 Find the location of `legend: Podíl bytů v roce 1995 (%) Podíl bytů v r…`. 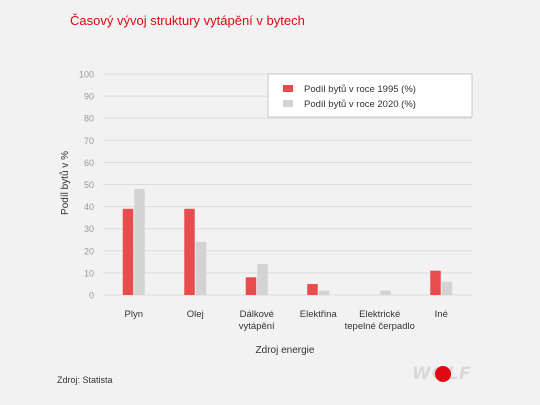

legend: Podíl bytů v roce 1995 (%) Podíl bytů v r… is located at coordinates (370, 95).